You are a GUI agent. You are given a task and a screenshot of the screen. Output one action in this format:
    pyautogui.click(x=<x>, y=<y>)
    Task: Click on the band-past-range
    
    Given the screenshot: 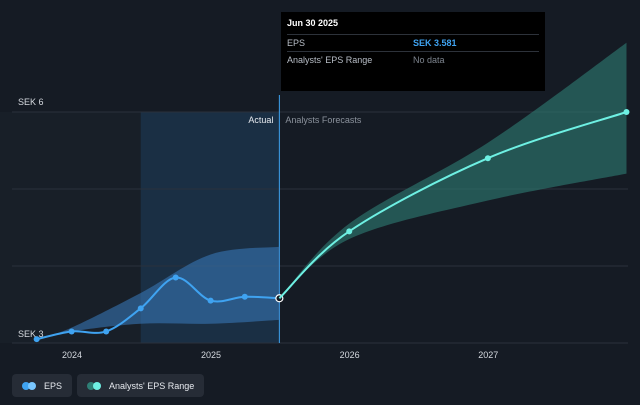 What is the action you would take?
    pyautogui.click(x=158, y=293)
    